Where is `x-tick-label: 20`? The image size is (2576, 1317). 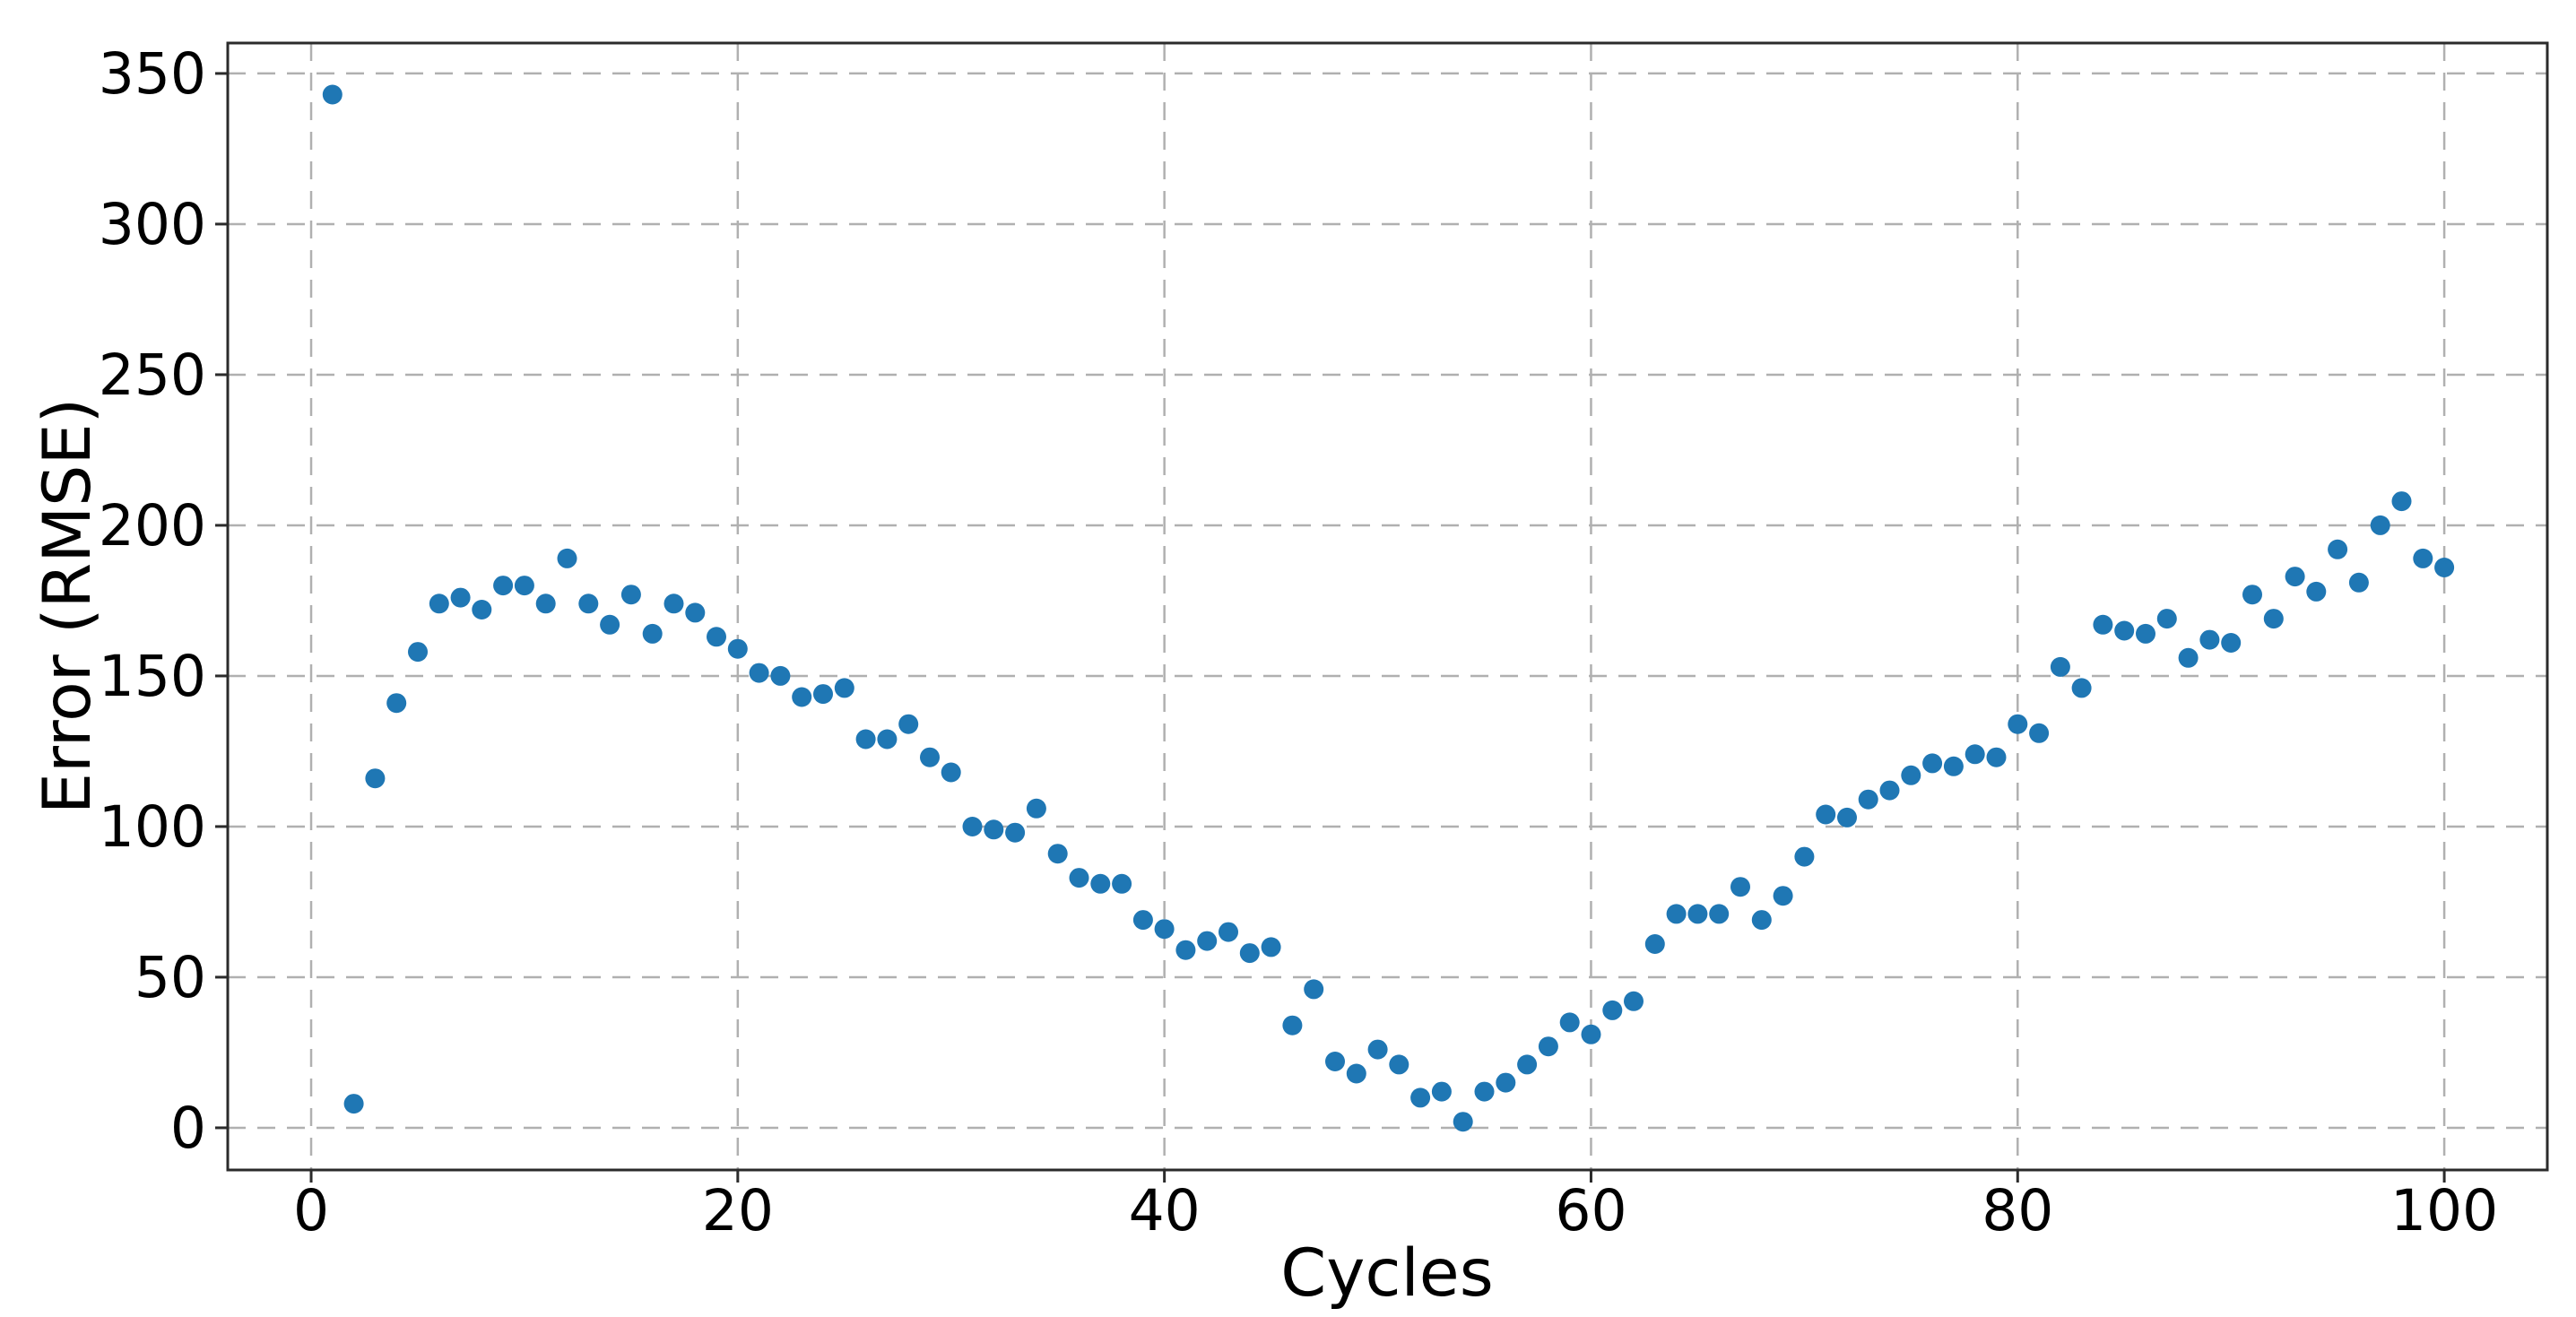
x-tick-label: 20 is located at coordinates (738, 1210).